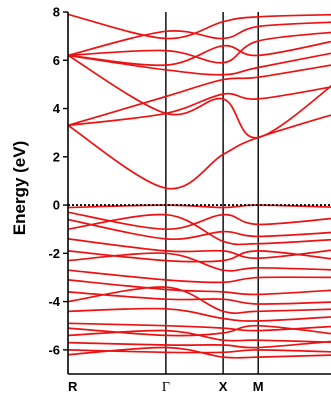 The image size is (331, 405). Describe the element at coordinates (73, 386) in the screenshot. I see `kpoint-label: R` at that location.